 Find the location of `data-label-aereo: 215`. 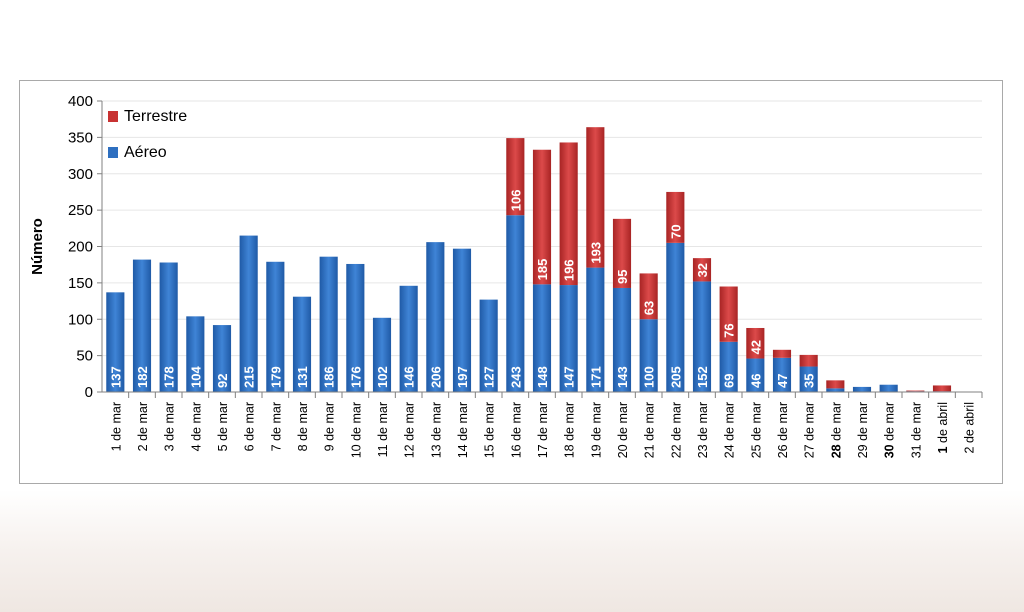

data-label-aereo: 215 is located at coordinates (249, 377).